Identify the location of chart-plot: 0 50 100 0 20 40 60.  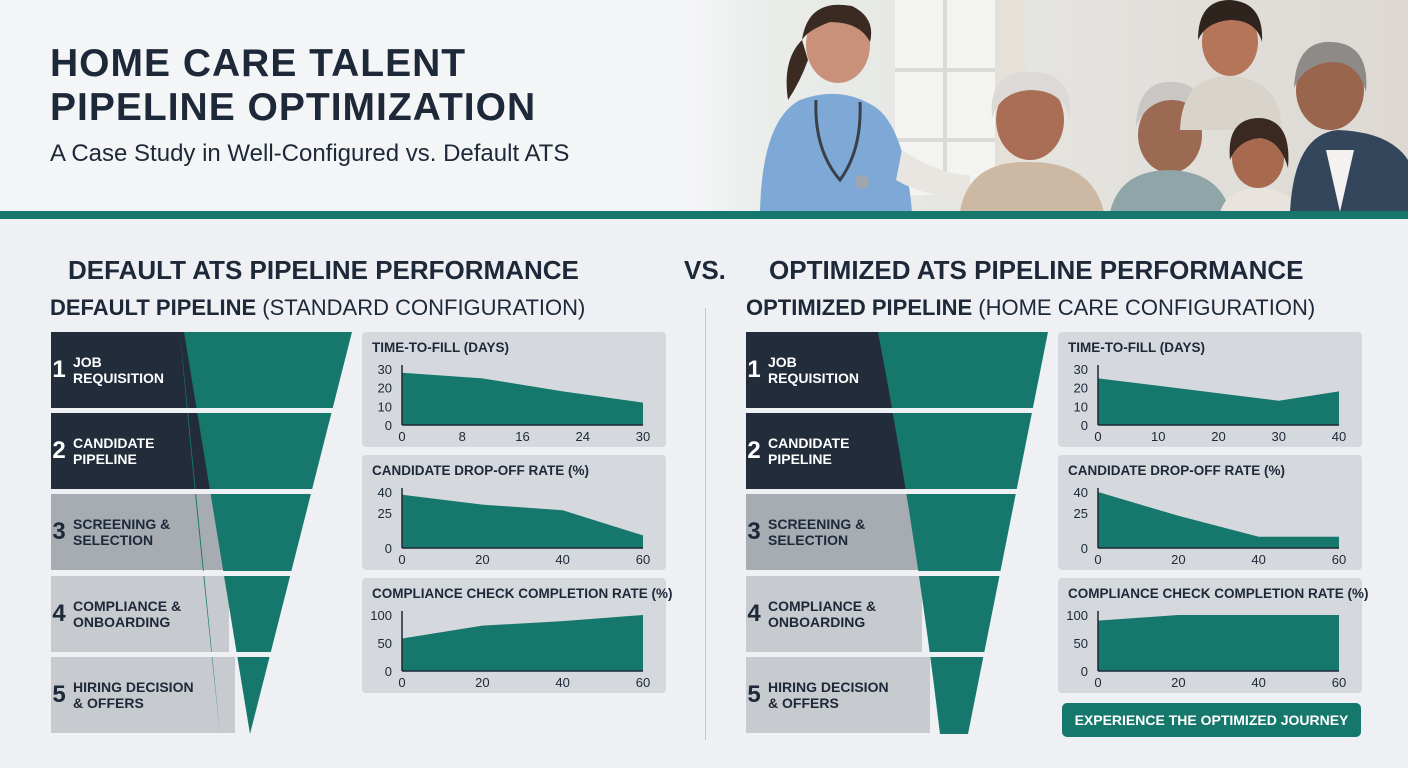
(1206, 649).